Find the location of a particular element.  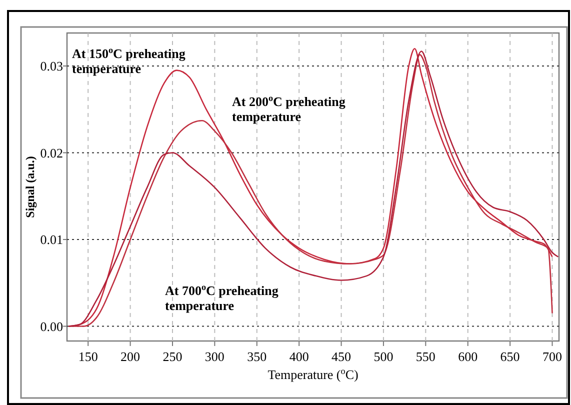

y-tick-label: 0.00 is located at coordinates (51, 326).